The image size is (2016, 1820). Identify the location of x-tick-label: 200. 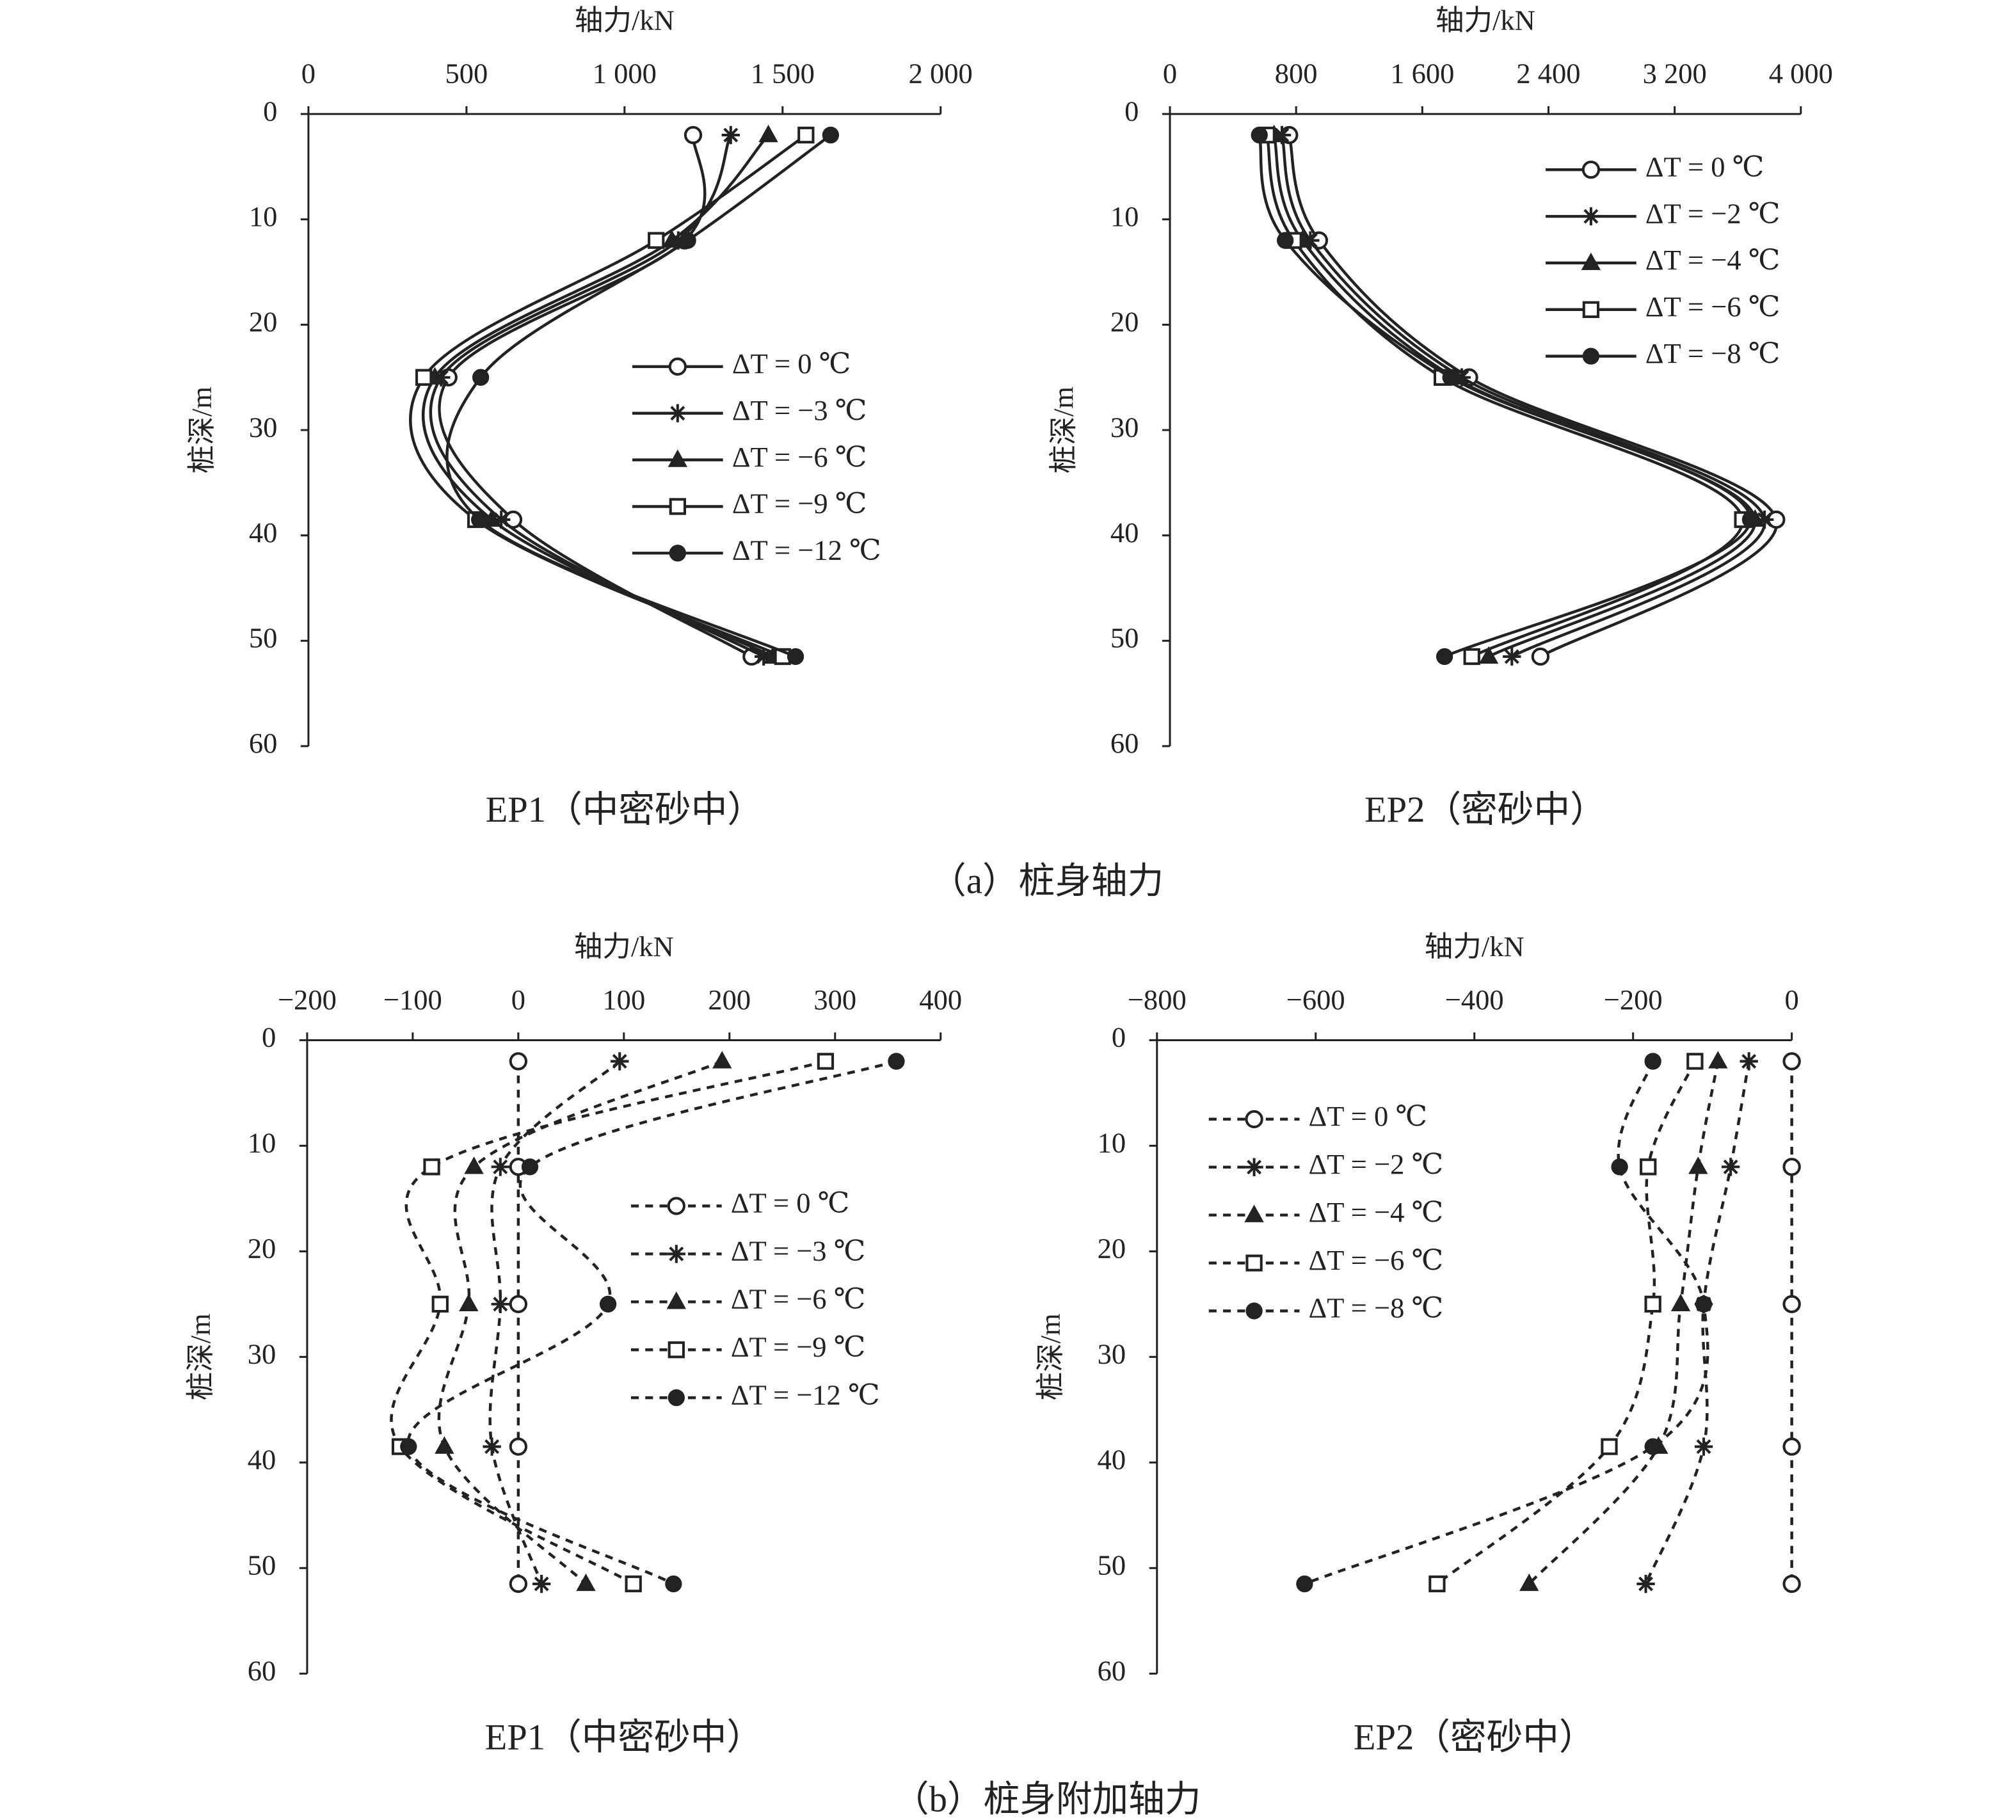
(729, 1000).